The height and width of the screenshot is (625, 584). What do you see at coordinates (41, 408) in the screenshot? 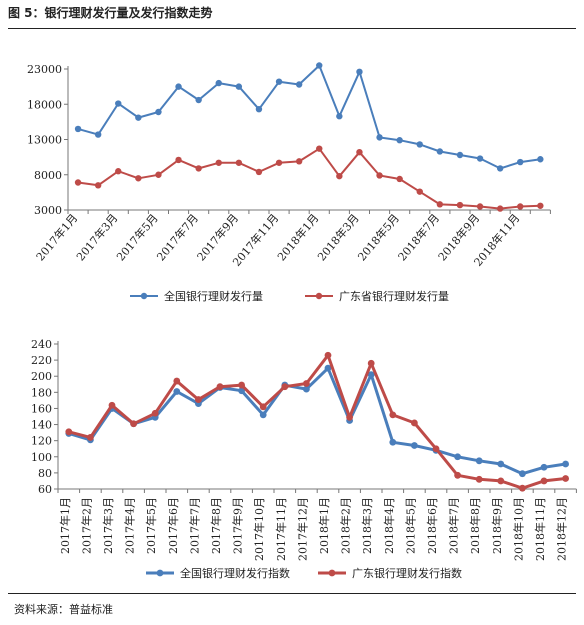
I see `y-tick-label: 160` at bounding box center [41, 408].